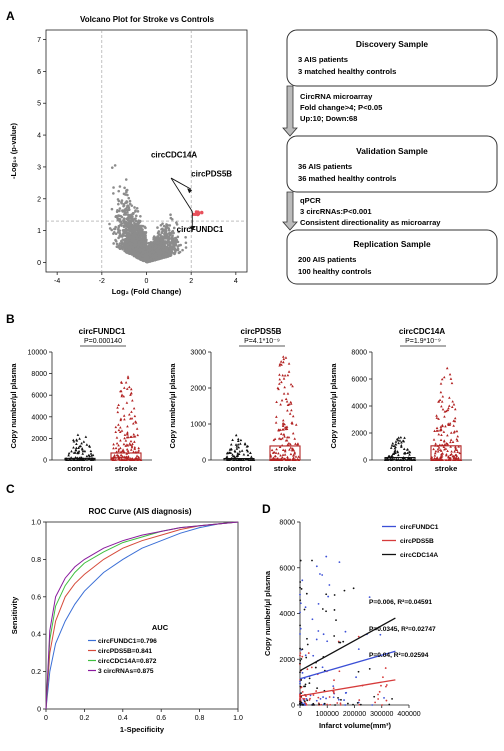  What do you see at coordinates (198, 353) in the screenshot?
I see `y-tick-label: 3000` at bounding box center [198, 353].